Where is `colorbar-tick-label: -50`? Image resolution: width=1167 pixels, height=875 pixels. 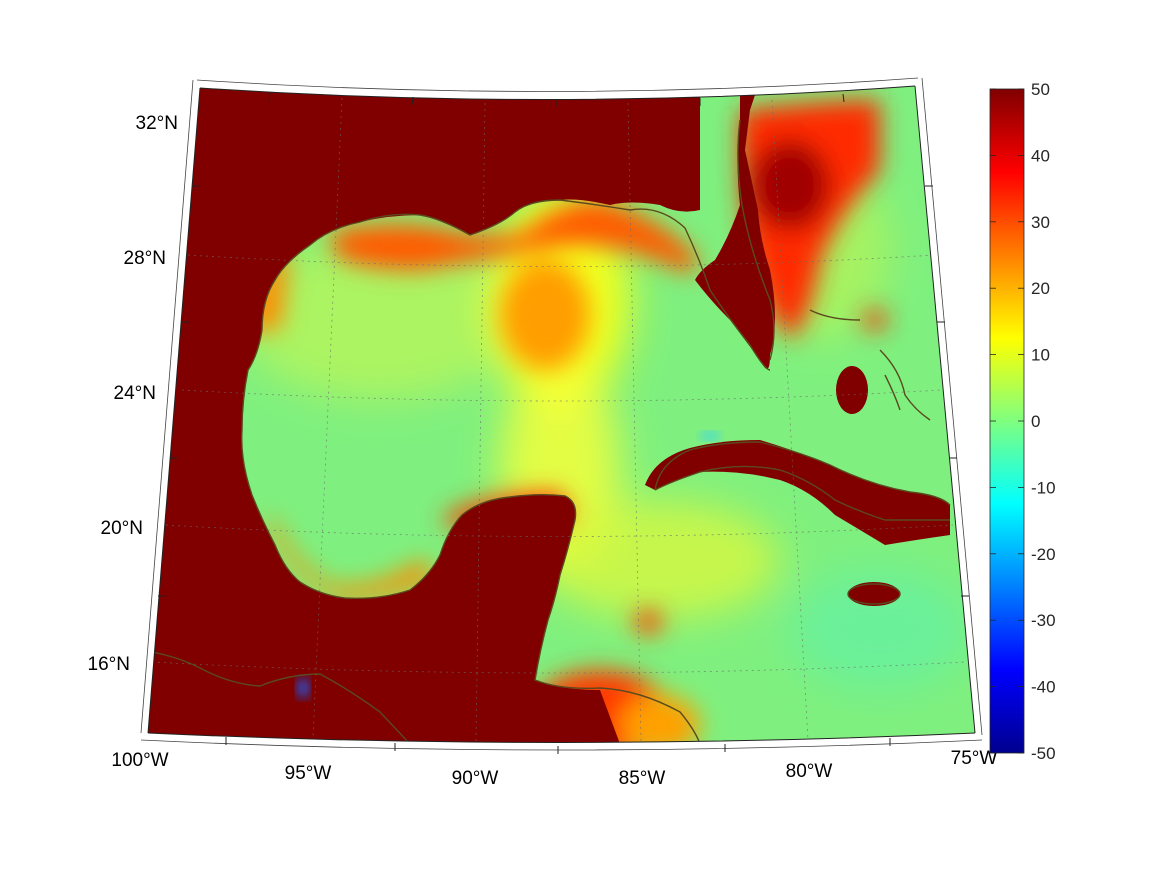 colorbar-tick-label: -50 is located at coordinates (1043, 753).